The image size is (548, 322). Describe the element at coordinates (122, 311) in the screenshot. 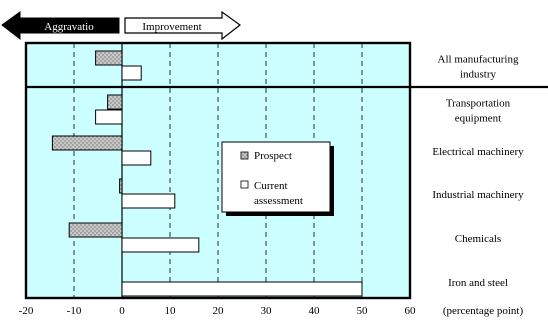

I see `x-tick-label-2: 0` at that location.